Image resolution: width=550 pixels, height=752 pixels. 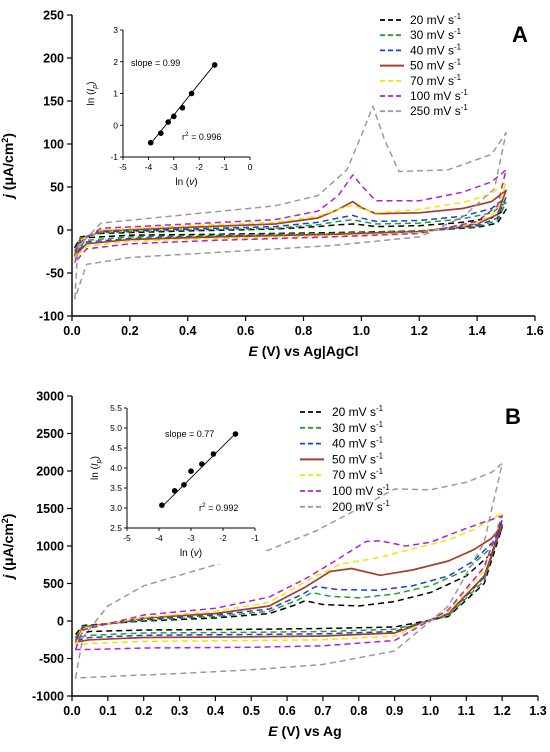 I want to click on inset-y-tick-label: 5.0, so click(x=116, y=428).